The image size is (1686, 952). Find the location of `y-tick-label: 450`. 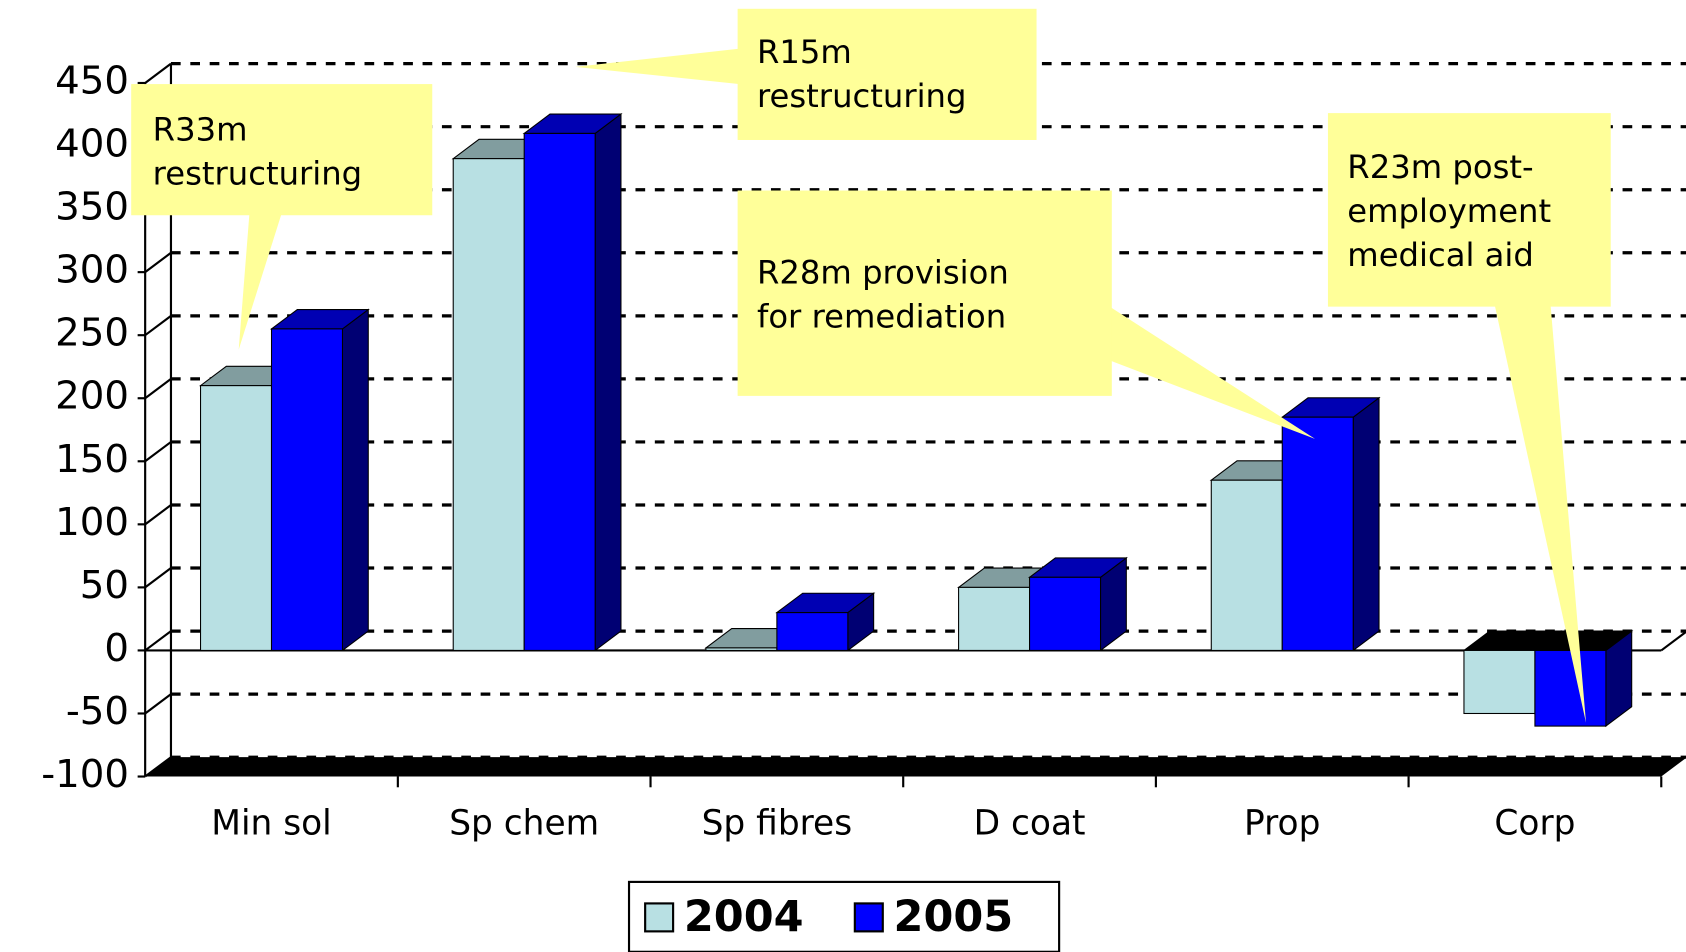

y-tick-label: 450 is located at coordinates (92, 80).